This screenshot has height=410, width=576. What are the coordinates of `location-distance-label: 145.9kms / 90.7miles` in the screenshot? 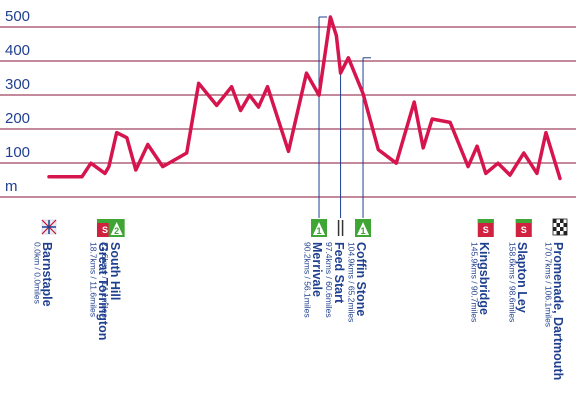 It's located at (474, 282).